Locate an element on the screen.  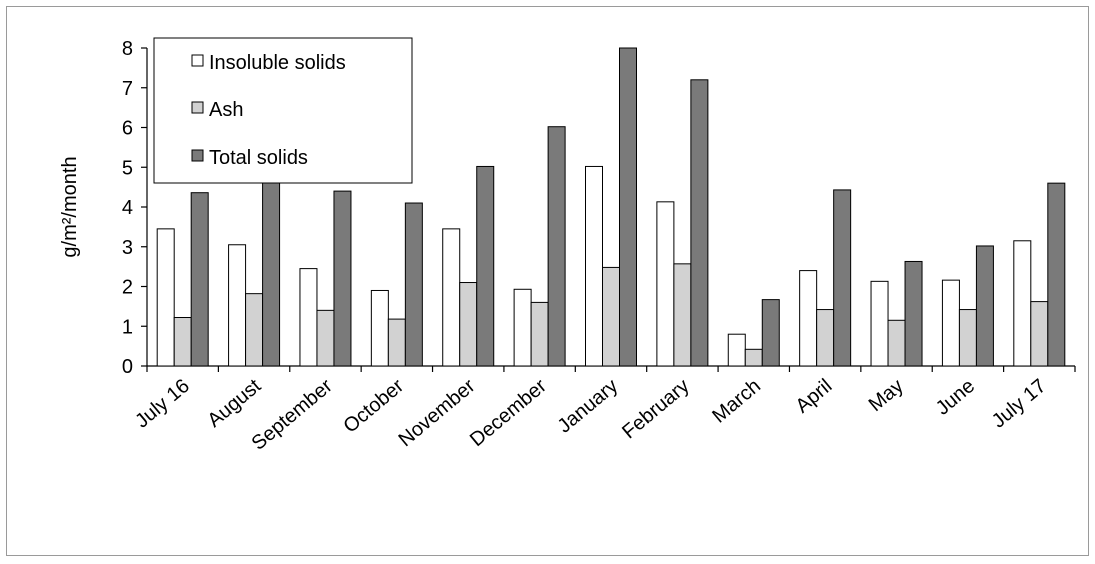
y-tick-label: 3 is located at coordinates (127, 248).